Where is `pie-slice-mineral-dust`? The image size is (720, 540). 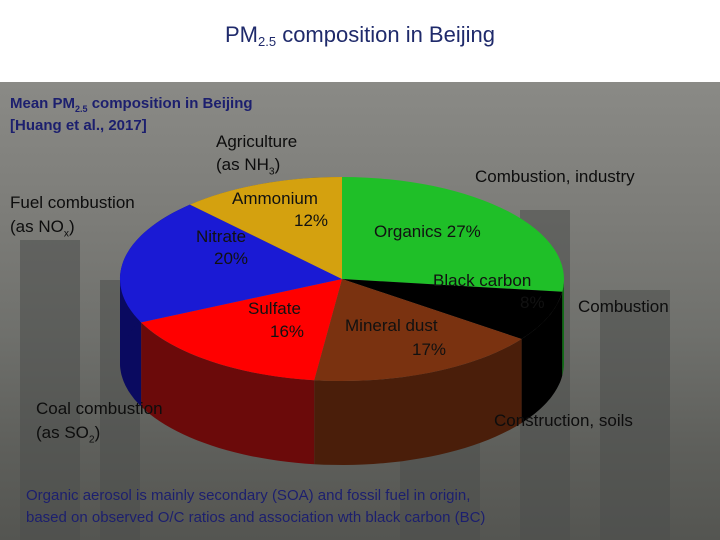
pie-slice-mineral-dust is located at coordinates (418, 330).